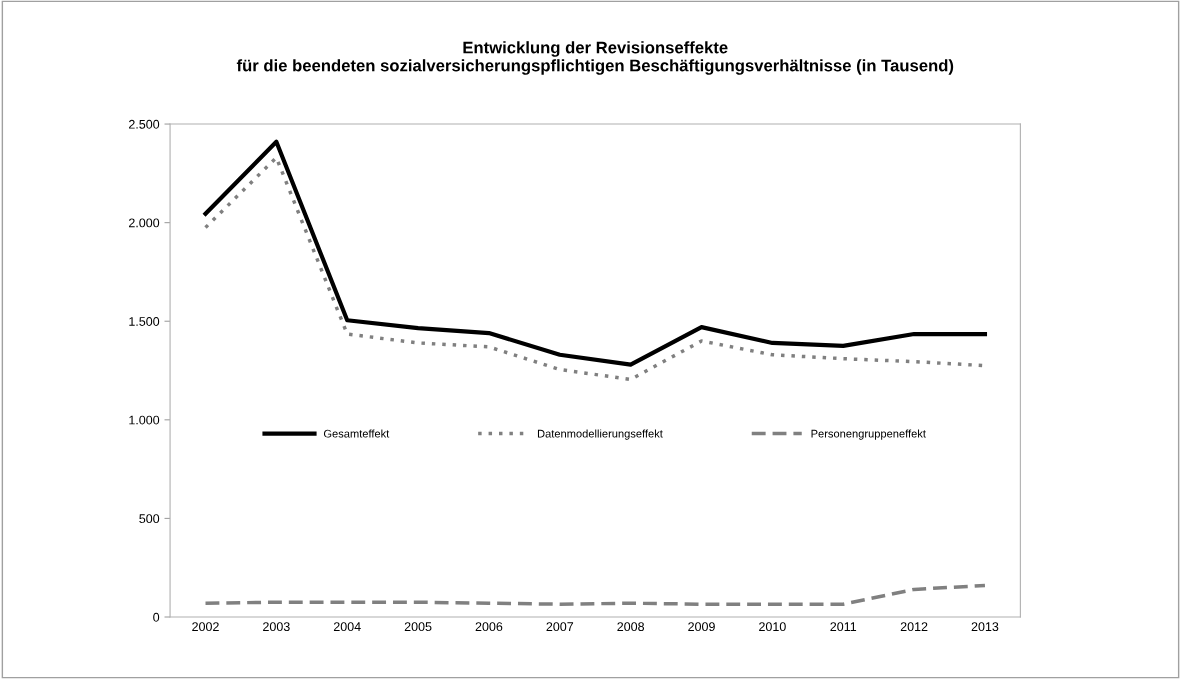 This screenshot has width=1181, height=679. I want to click on x-tick-label: 2006, so click(489, 627).